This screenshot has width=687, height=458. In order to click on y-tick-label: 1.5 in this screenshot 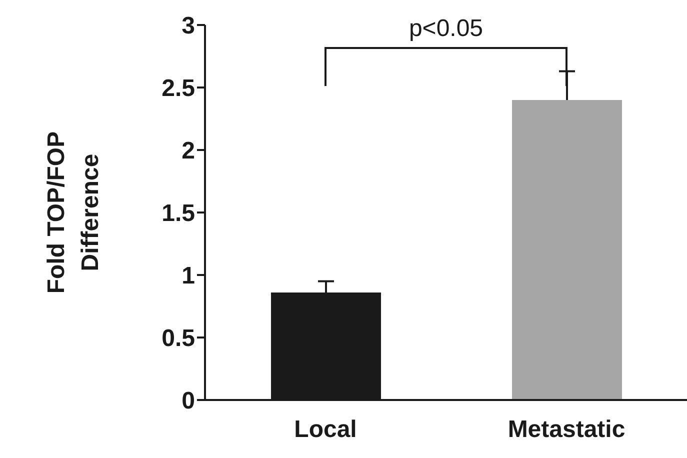, I will do `click(178, 214)`.